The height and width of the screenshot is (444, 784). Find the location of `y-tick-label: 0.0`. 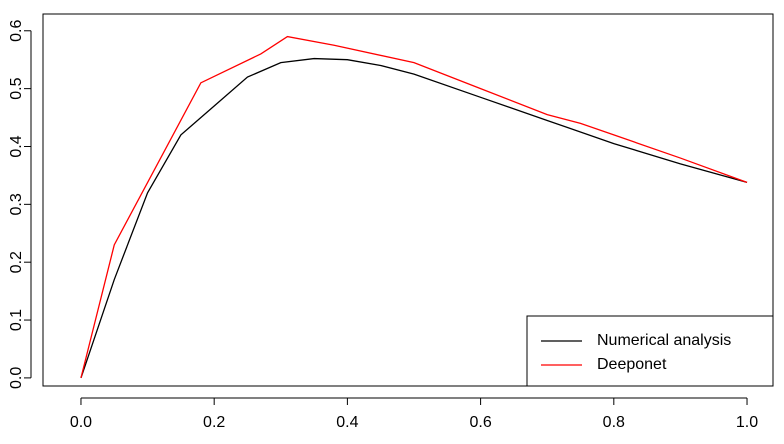

y-tick-label: 0.0 is located at coordinates (16, 378).